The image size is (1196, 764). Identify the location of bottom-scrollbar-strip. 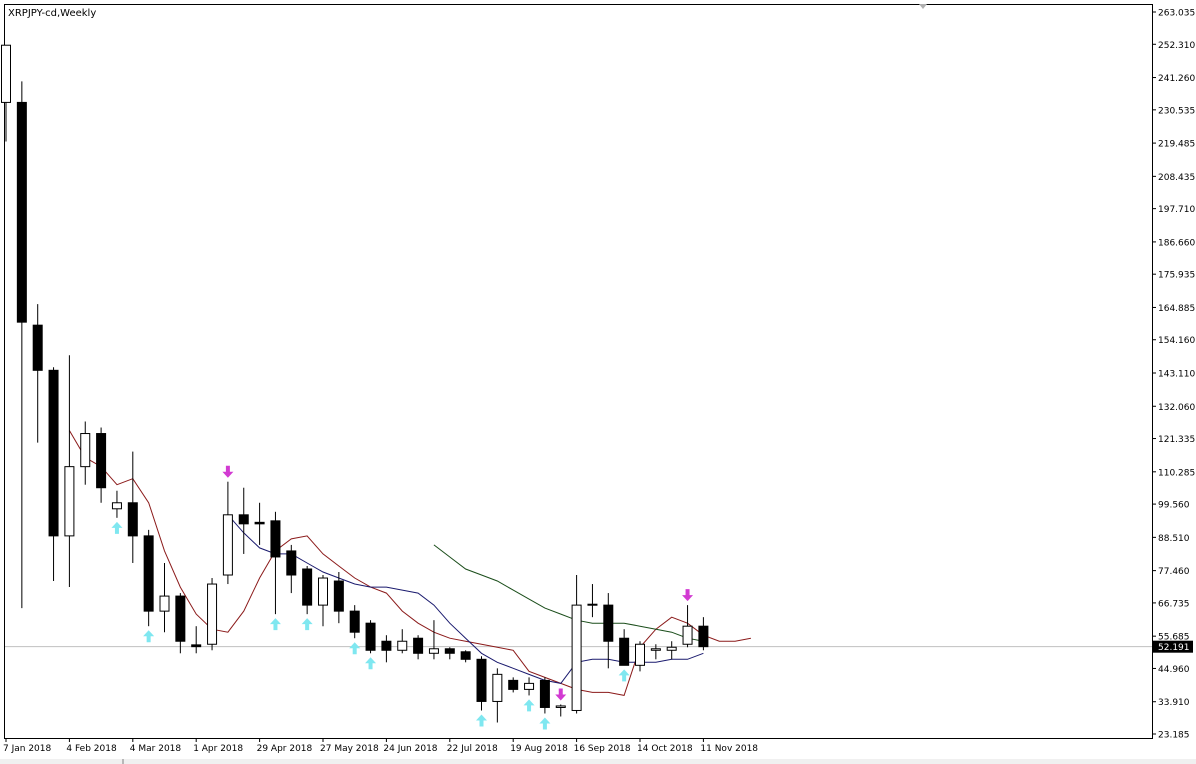
(598, 761).